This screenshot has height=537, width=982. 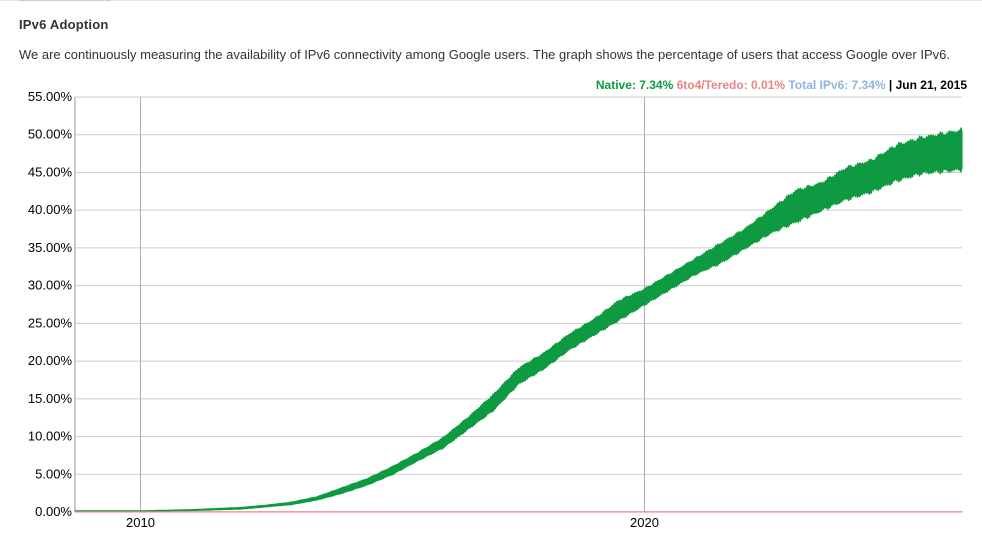 What do you see at coordinates (50, 285) in the screenshot?
I see `y-tick-label: 30.00%` at bounding box center [50, 285].